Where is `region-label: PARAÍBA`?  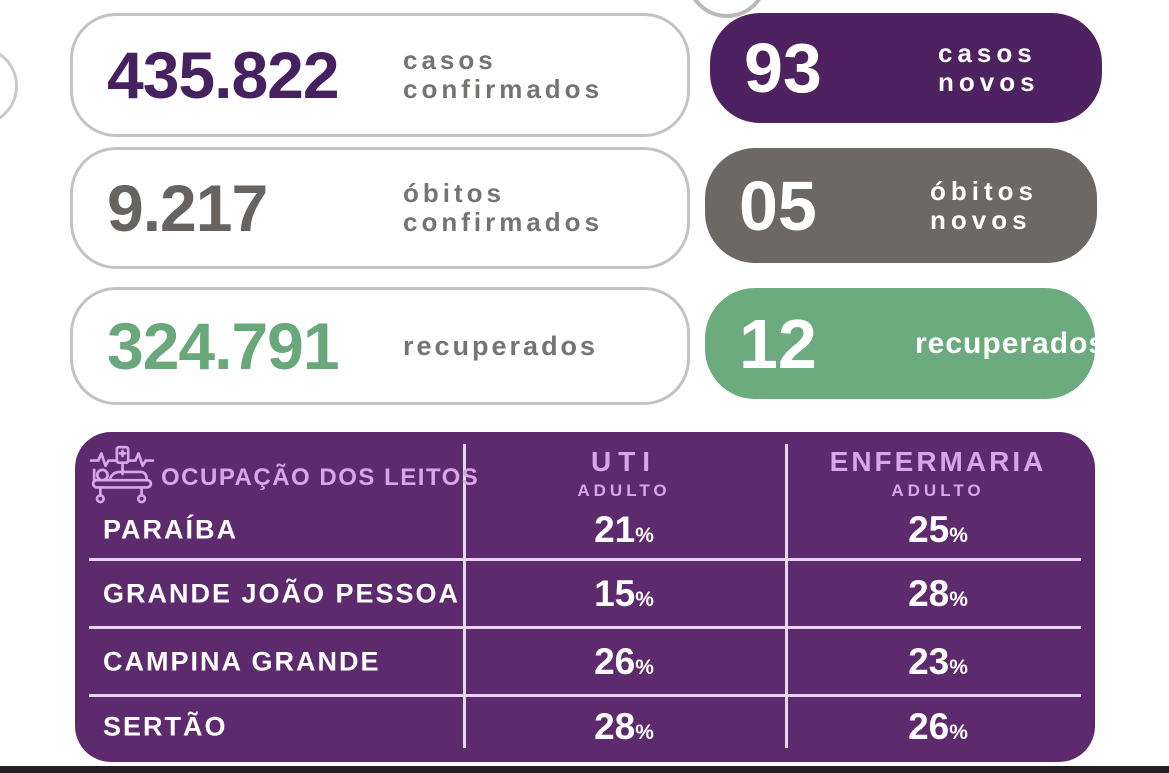 region-label: PARAÍBA is located at coordinates (170, 529).